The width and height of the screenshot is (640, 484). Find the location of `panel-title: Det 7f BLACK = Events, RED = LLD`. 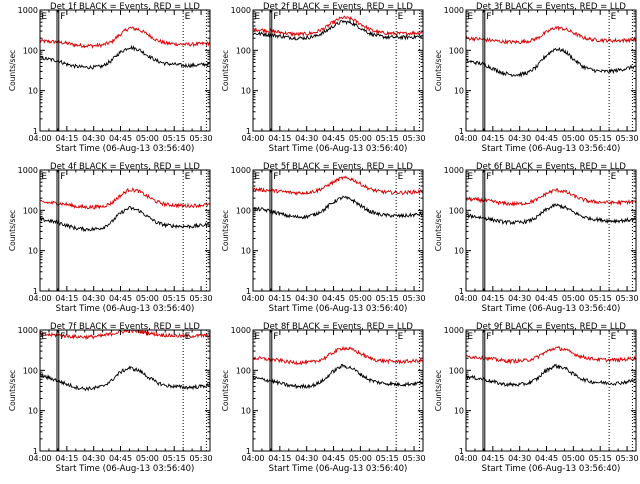

panel-title: Det 7f BLACK = Events, RED = LLD is located at coordinates (125, 327).